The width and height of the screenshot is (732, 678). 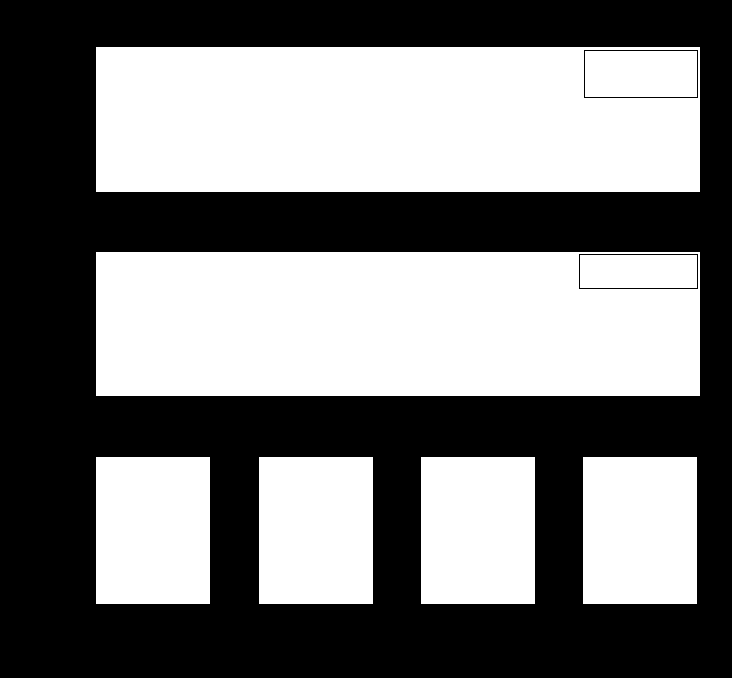 What do you see at coordinates (638, 271) in the screenshot?
I see `noise-legend` at bounding box center [638, 271].